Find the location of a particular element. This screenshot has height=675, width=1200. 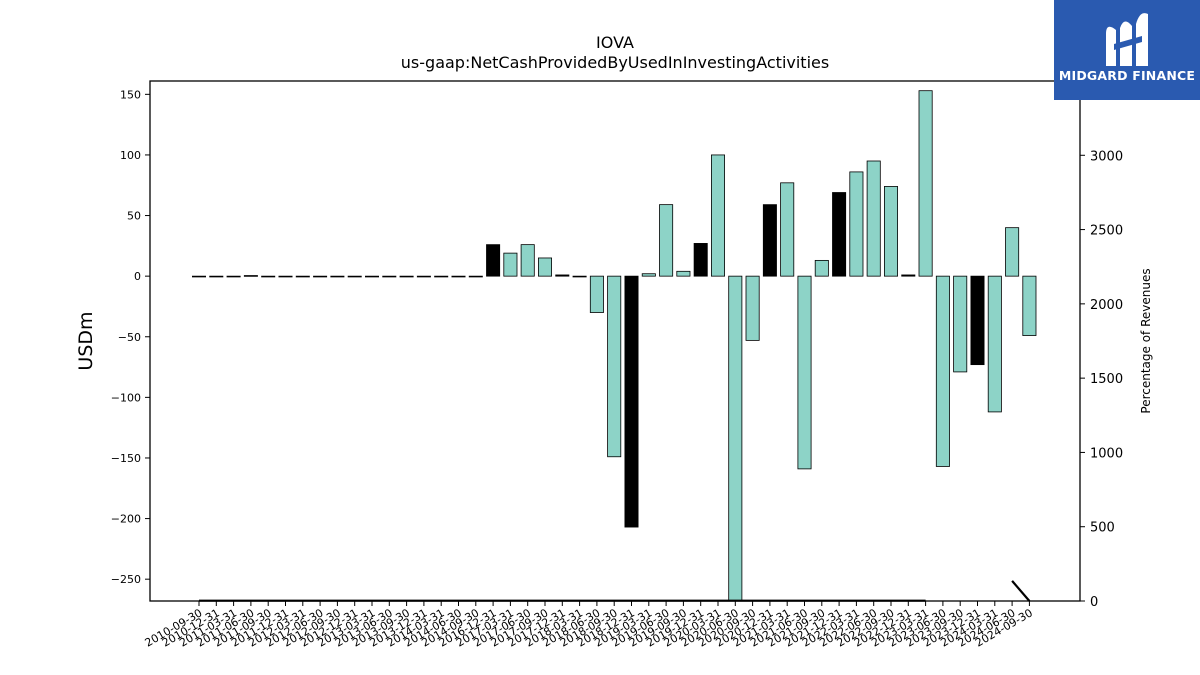

line-layer is located at coordinates (615, 591).